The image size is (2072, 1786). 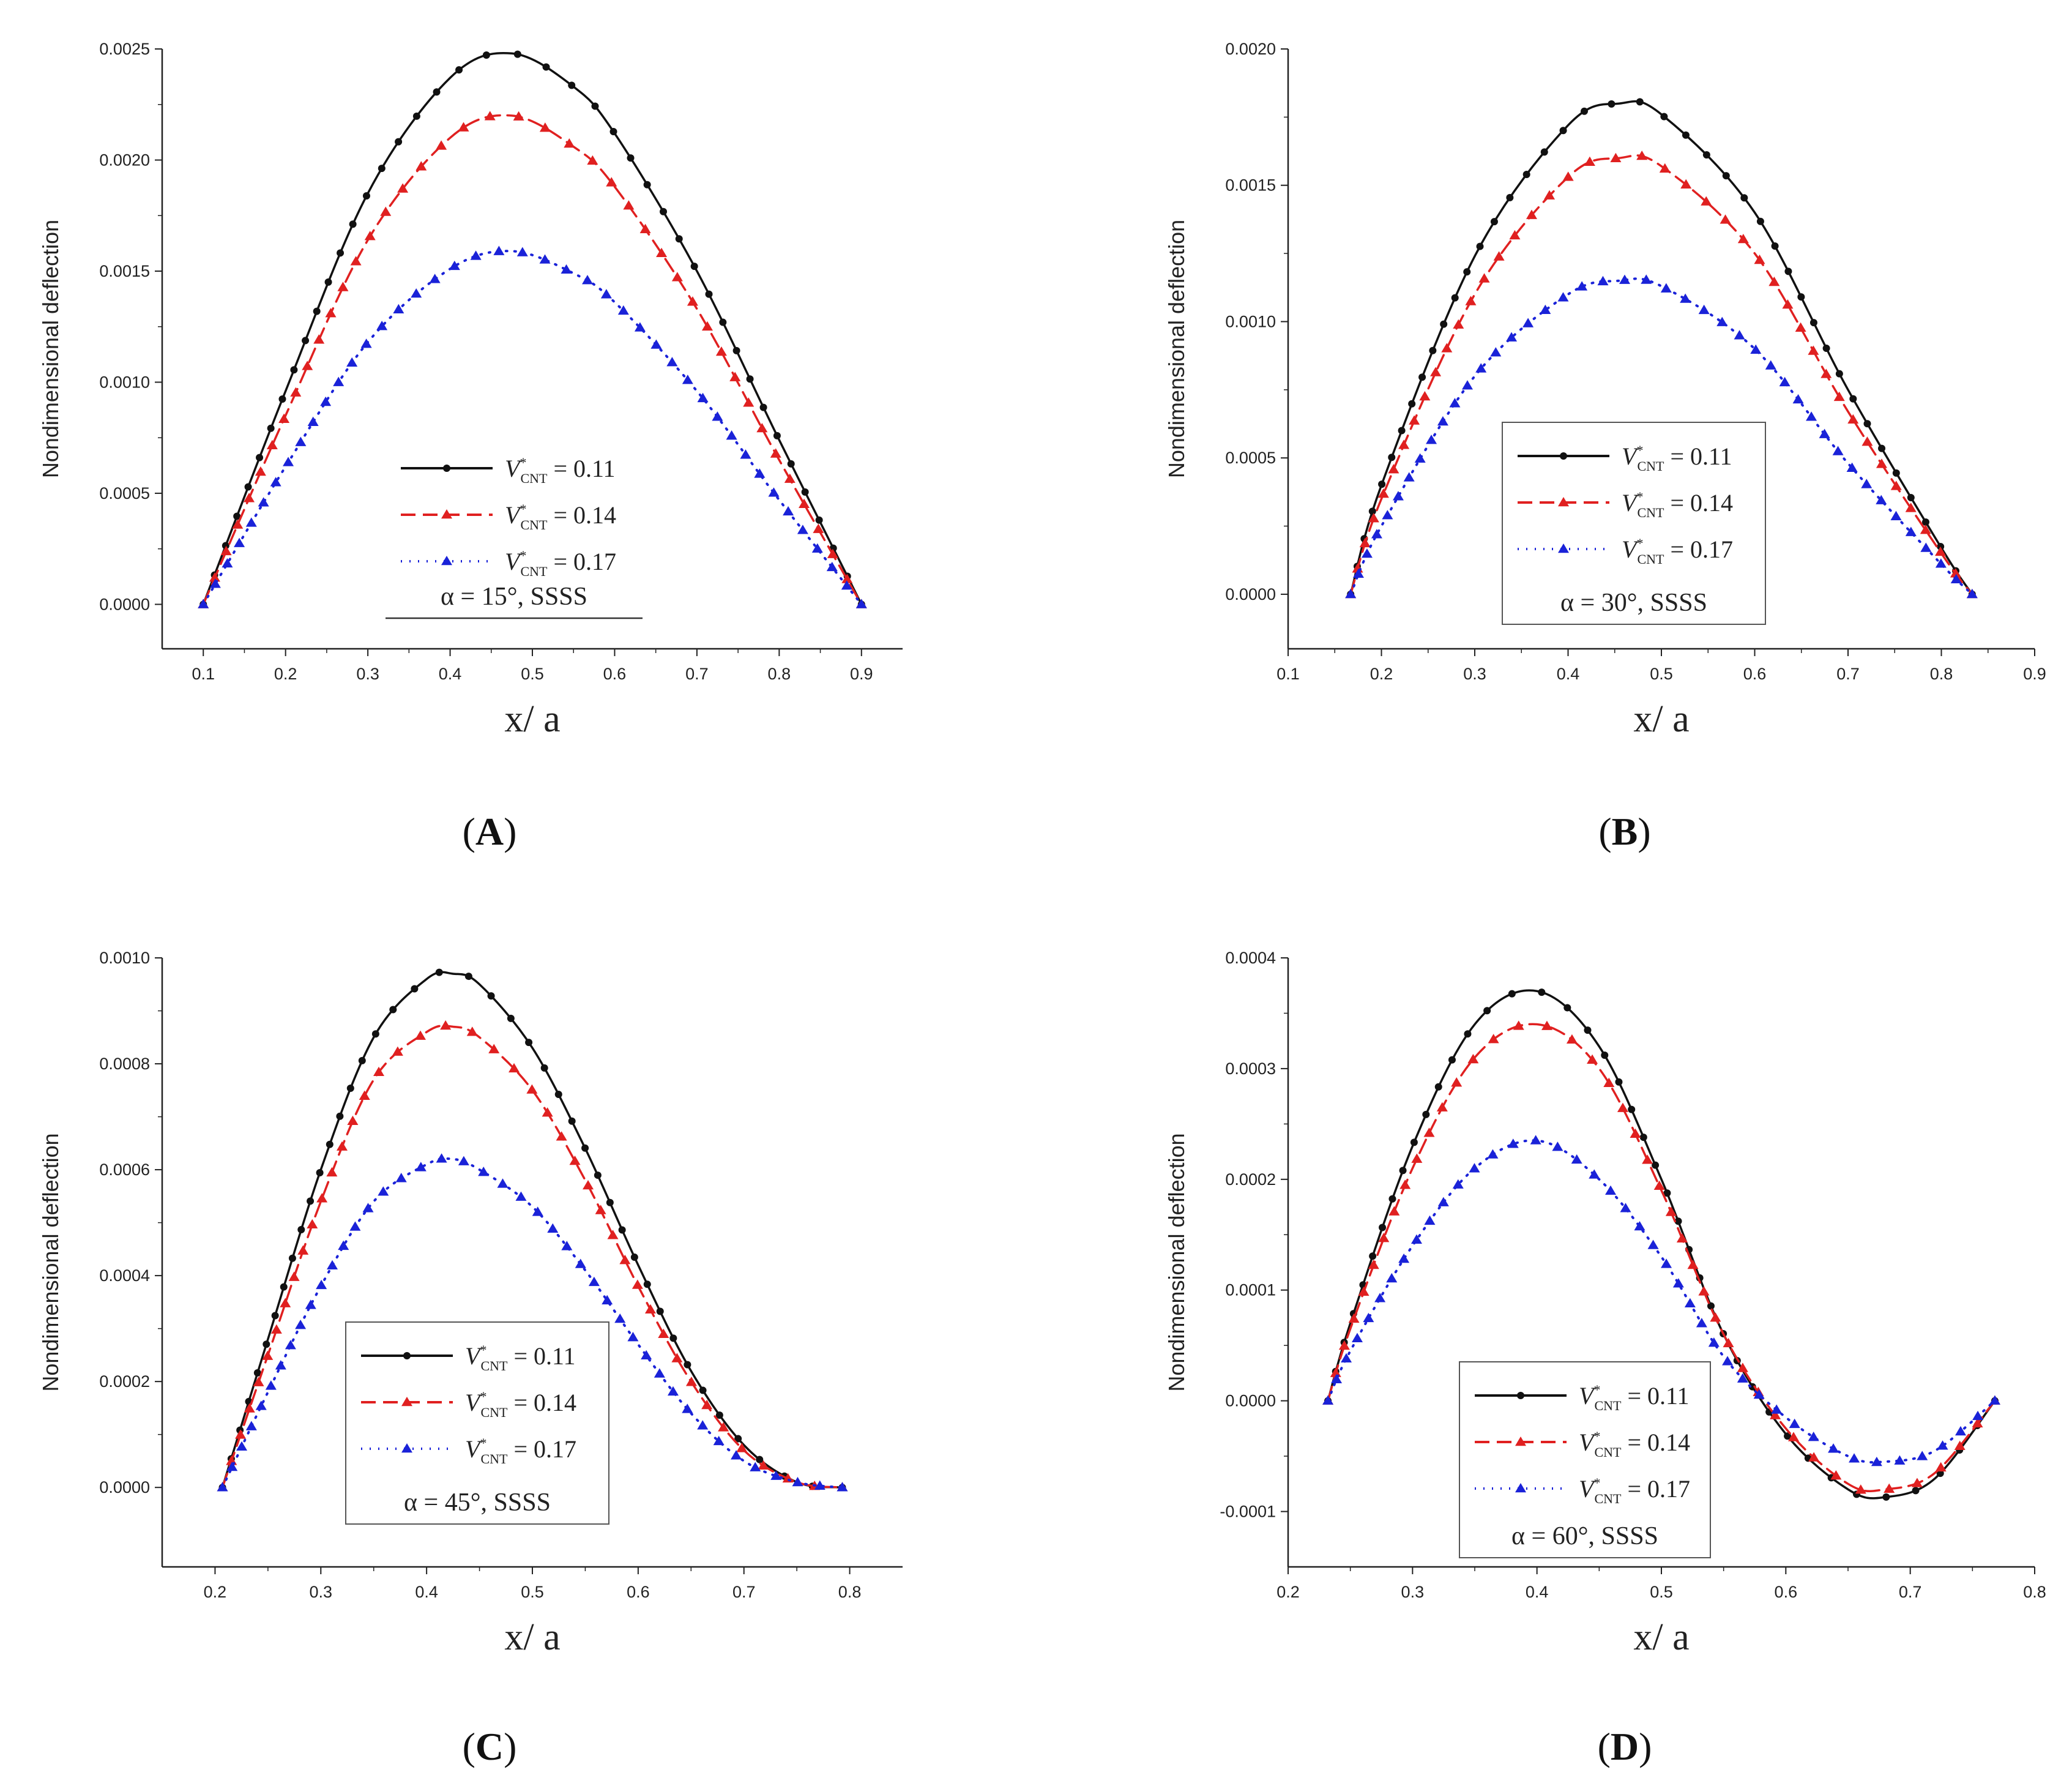 I want to click on x-tick-label: 0.8, so click(x=1941, y=674).